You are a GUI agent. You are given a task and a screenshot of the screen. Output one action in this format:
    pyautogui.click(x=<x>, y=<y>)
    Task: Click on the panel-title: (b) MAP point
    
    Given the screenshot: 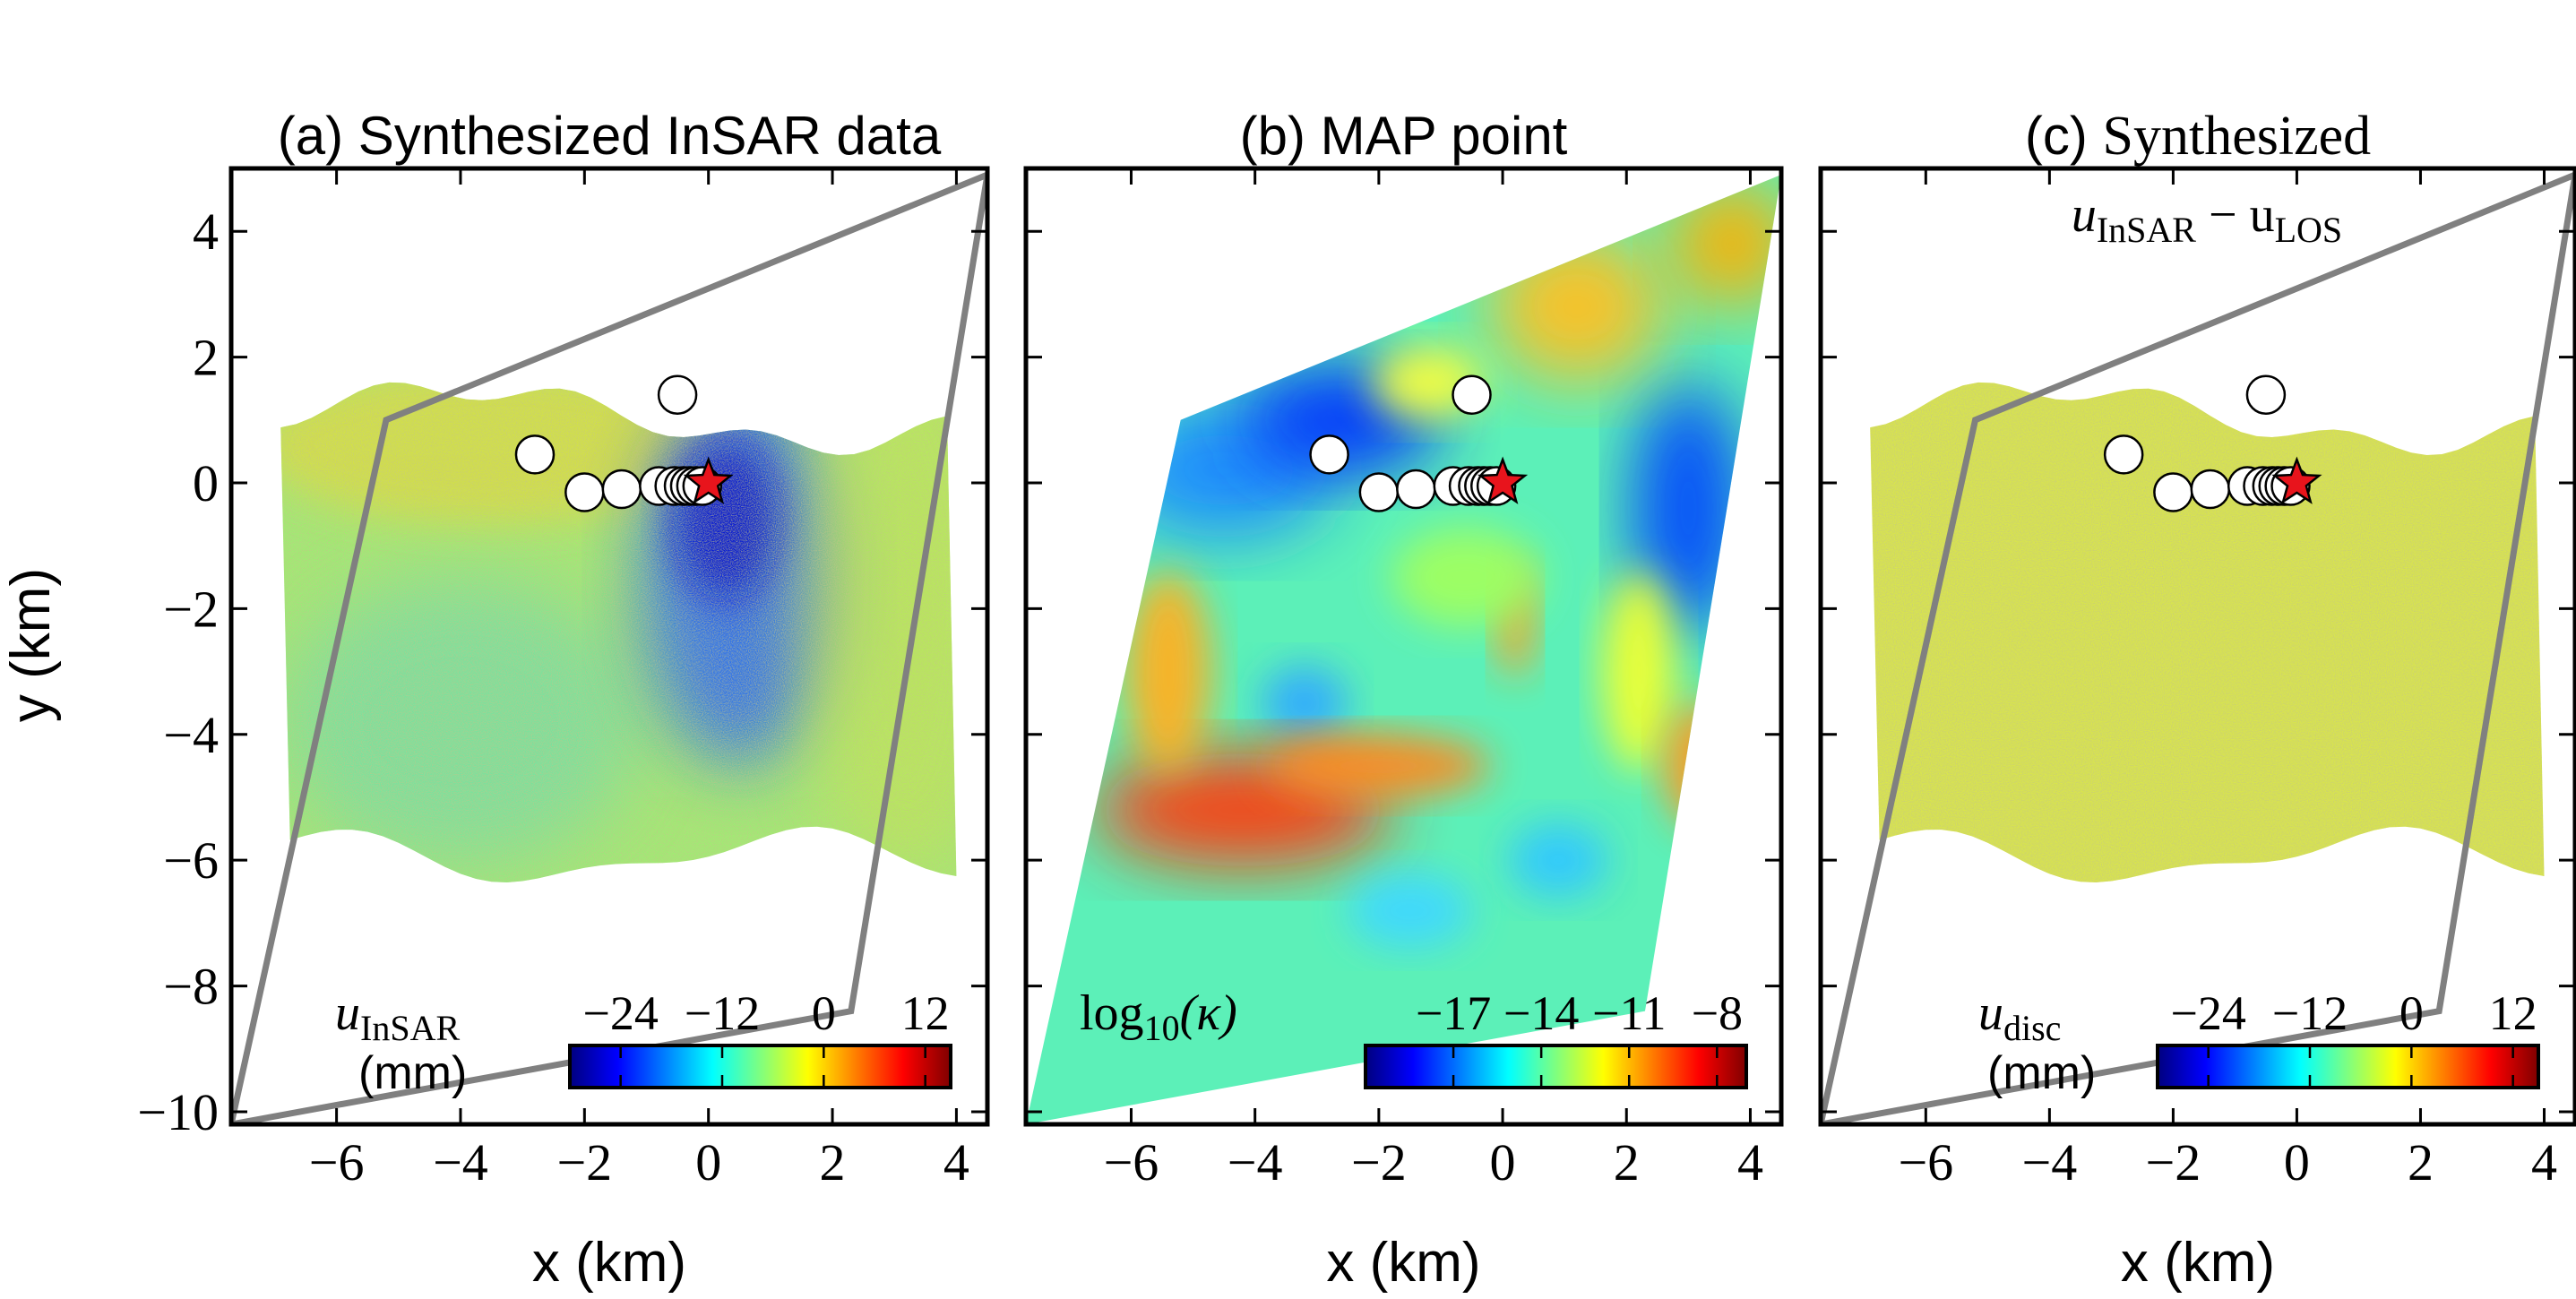 What is the action you would take?
    pyautogui.click(x=1404, y=136)
    